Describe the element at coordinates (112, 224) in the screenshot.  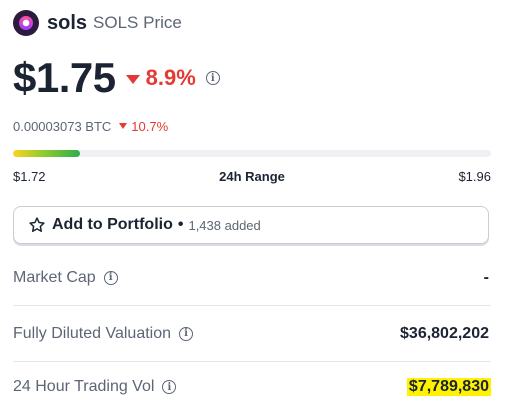
I see `portfolio-label: Add to Portfolio` at that location.